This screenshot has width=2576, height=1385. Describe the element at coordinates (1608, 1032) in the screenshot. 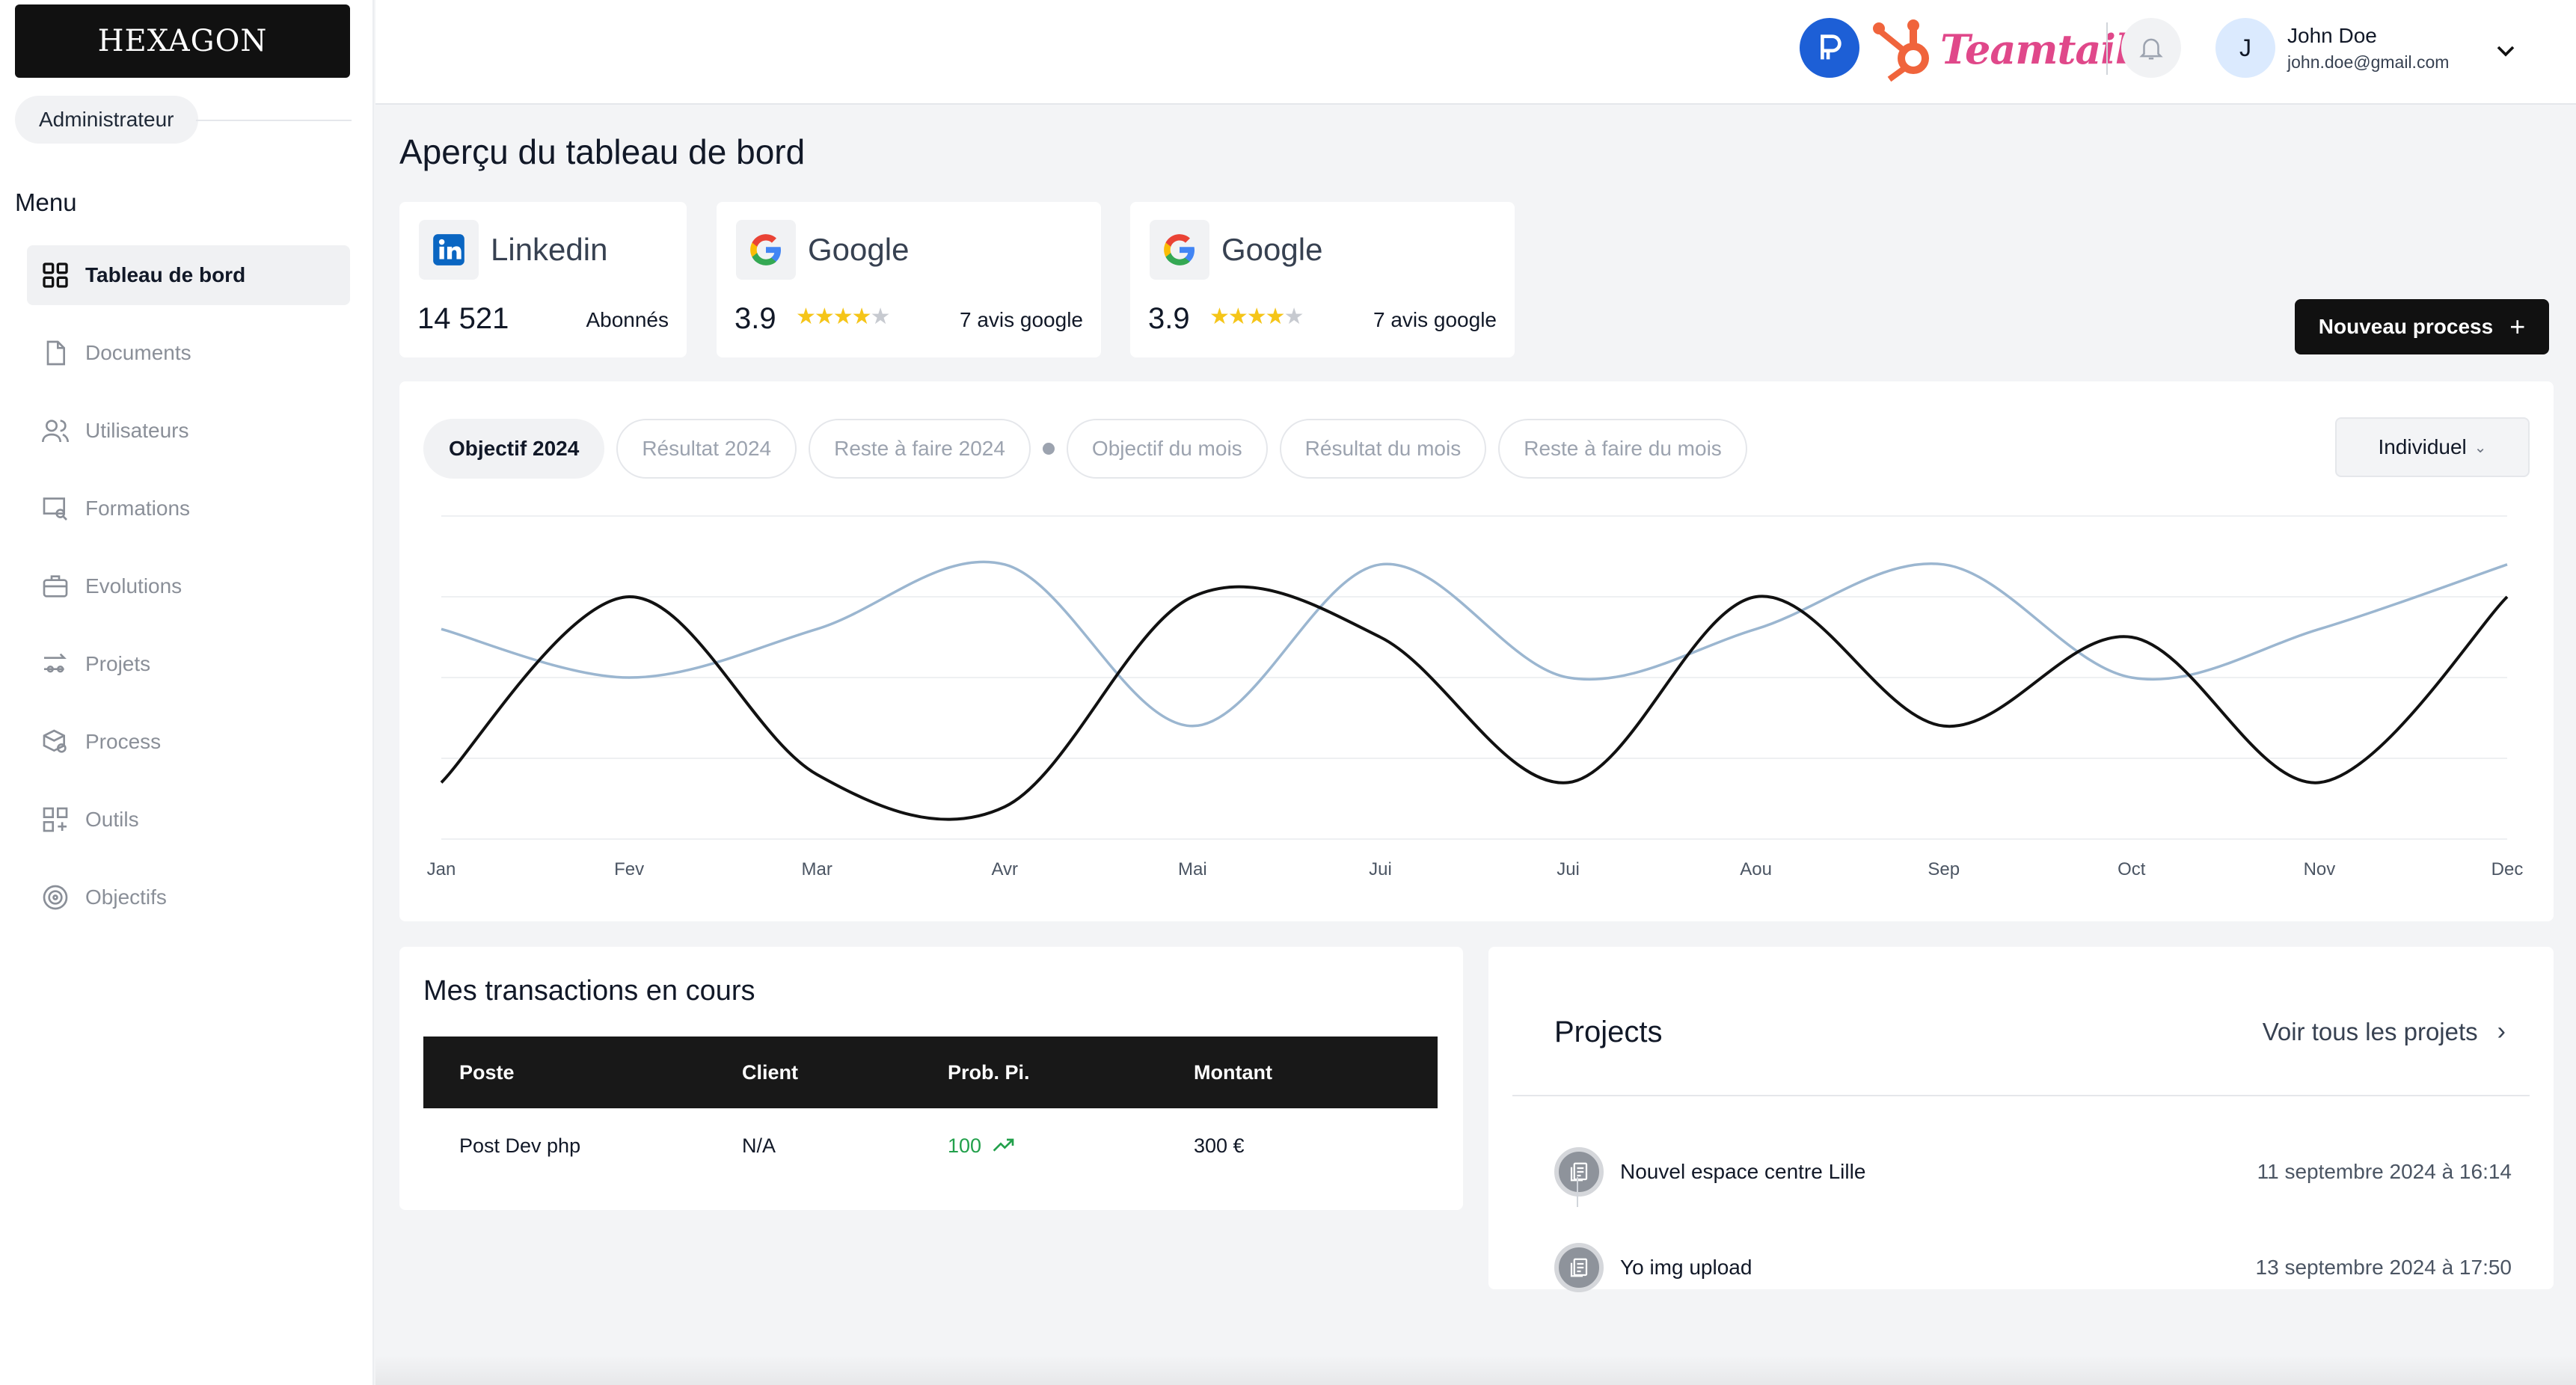

I see `projects-title: Projects` at that location.